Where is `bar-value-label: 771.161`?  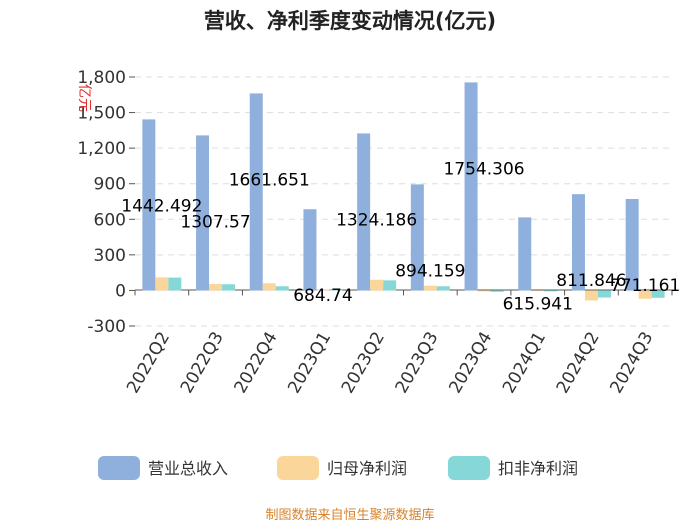 bar-value-label: 771.161 is located at coordinates (645, 286).